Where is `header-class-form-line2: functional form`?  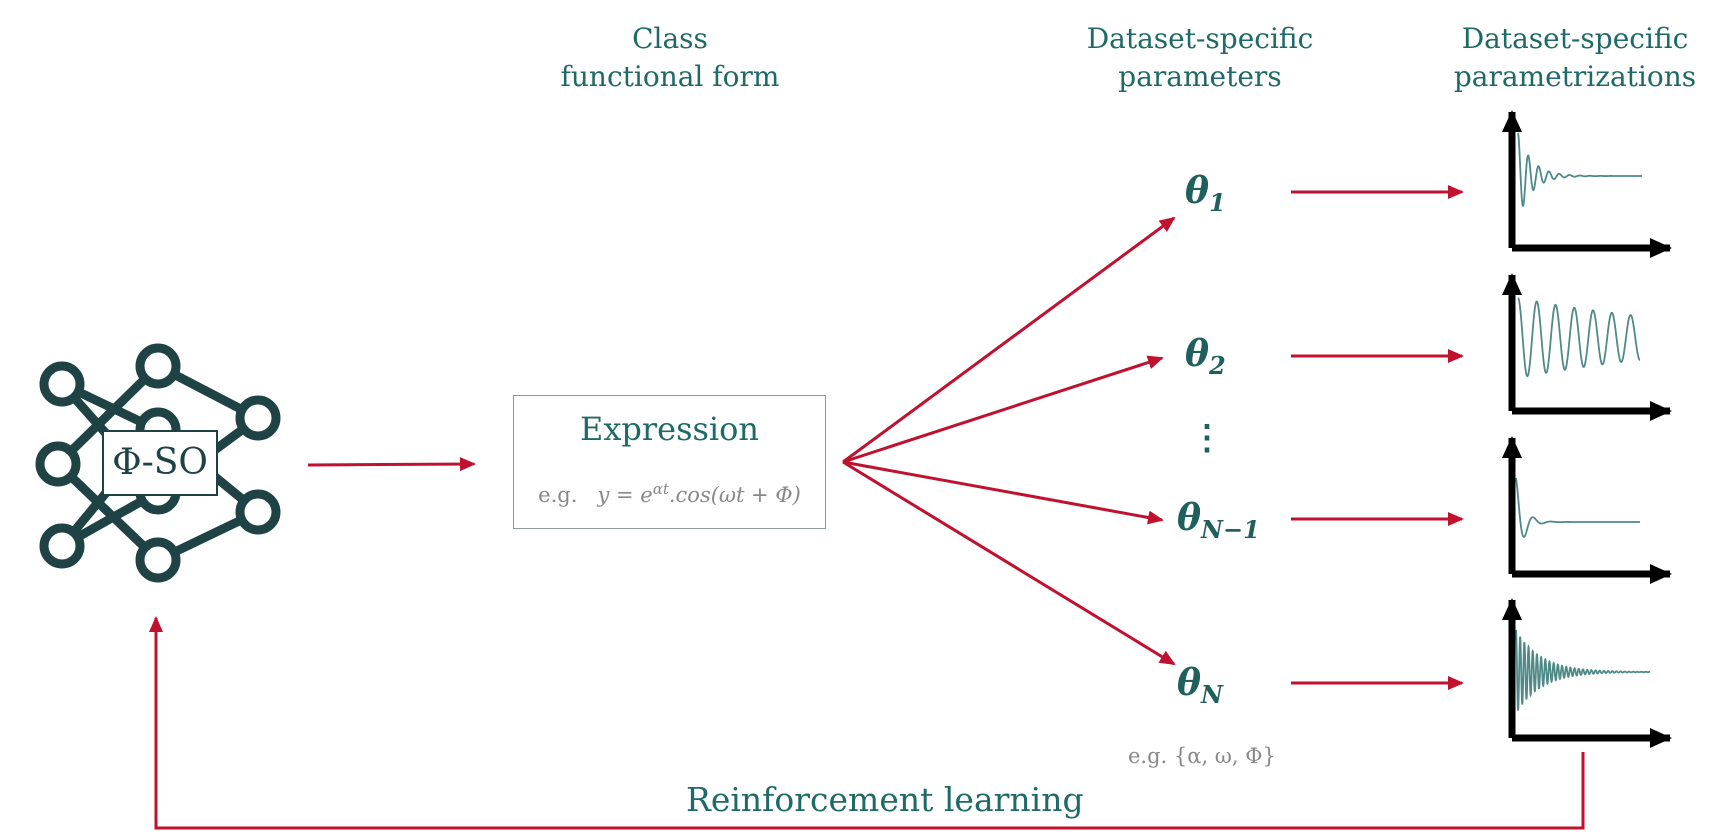
header-class-form-line2: functional form is located at coordinates (670, 76).